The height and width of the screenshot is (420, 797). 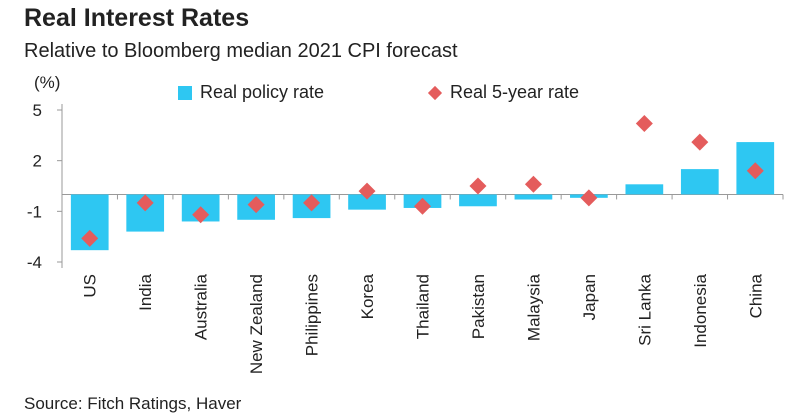 What do you see at coordinates (312, 315) in the screenshot?
I see `x-category-label: Philippines` at bounding box center [312, 315].